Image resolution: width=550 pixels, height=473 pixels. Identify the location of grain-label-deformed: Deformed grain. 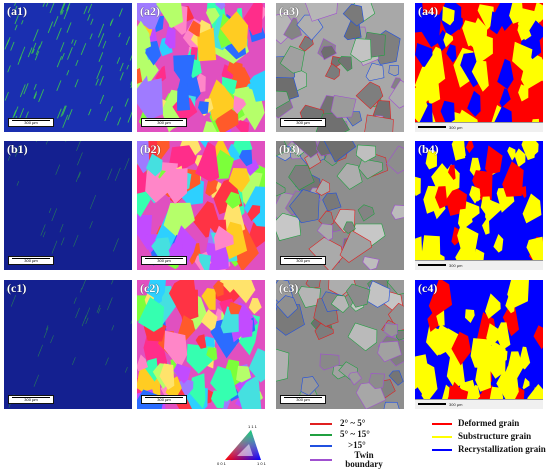
(488, 423).